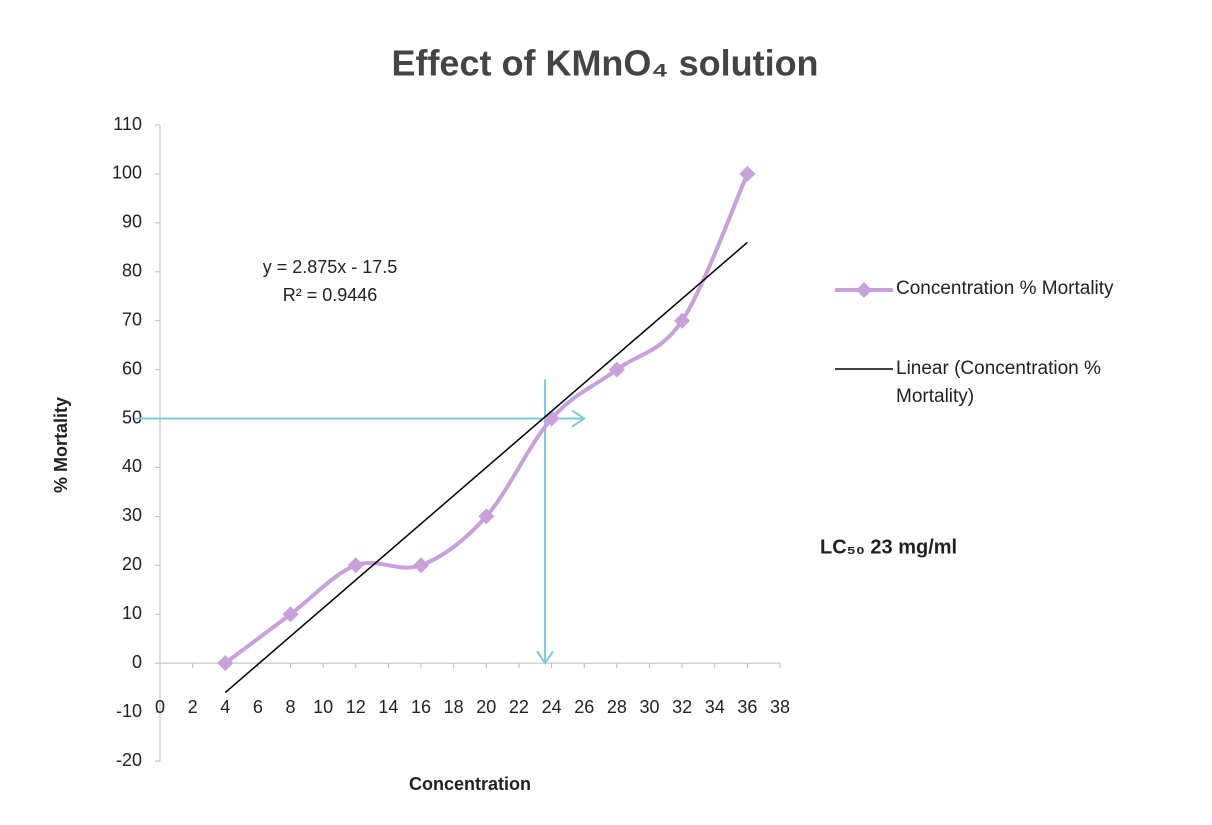 This screenshot has height=825, width=1212. I want to click on y-tick-label: 60, so click(132, 368).